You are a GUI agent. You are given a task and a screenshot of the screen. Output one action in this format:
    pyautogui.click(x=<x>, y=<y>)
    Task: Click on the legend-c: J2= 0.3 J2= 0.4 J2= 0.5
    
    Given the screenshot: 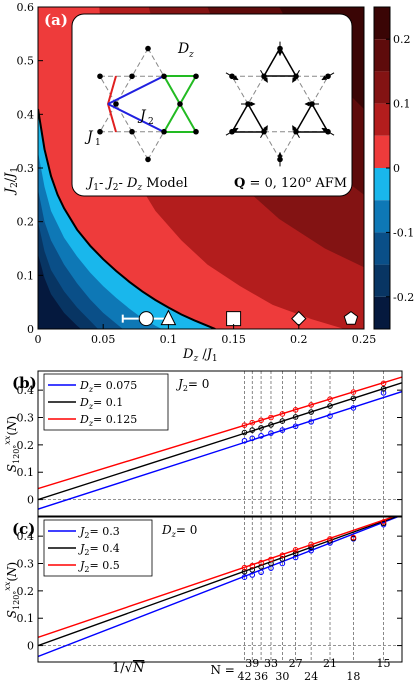 What is the action you would take?
    pyautogui.click(x=98, y=548)
    